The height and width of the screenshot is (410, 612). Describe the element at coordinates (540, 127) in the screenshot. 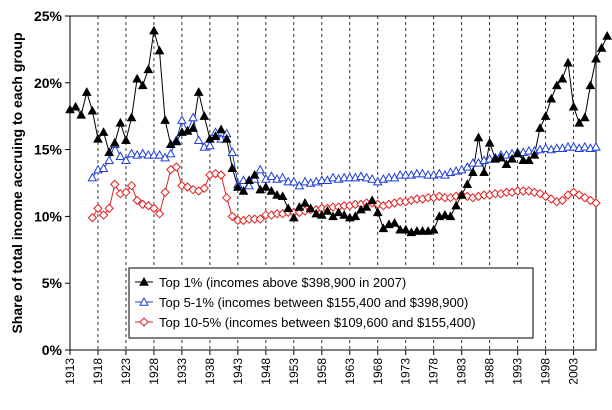

I see `data-point-top-1-1997` at that location.